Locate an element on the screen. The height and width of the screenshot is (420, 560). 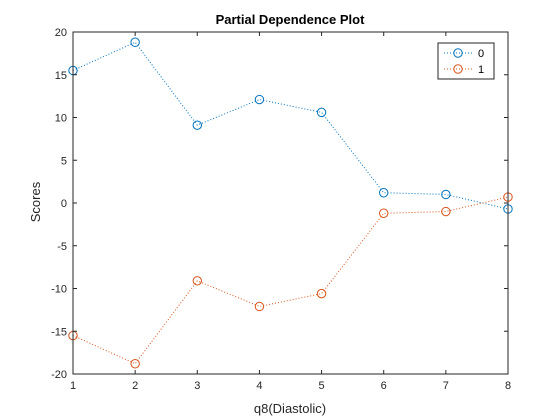
y-tick-label: 0 is located at coordinates (64, 204).